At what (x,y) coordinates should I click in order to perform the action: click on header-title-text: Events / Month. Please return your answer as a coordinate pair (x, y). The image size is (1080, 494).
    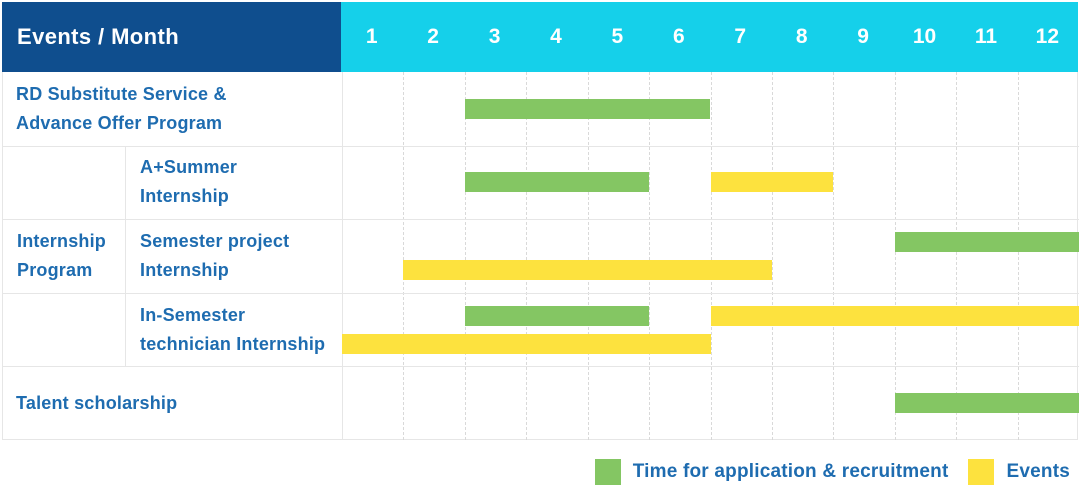
    Looking at the image, I should click on (98, 36).